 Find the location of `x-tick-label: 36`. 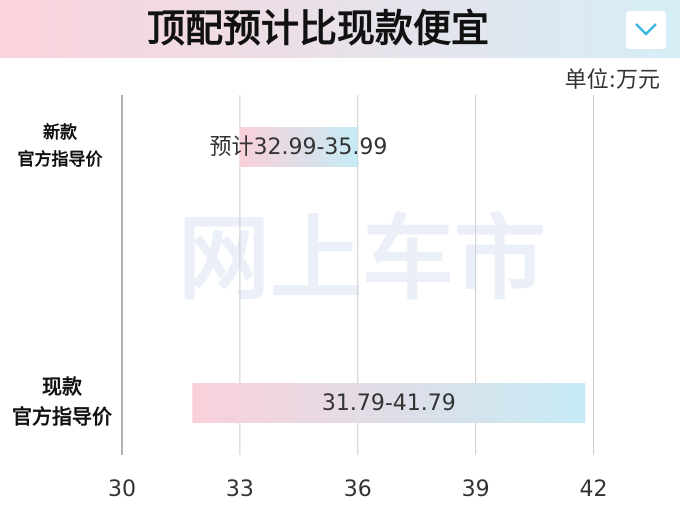

x-tick-label: 36 is located at coordinates (358, 489).